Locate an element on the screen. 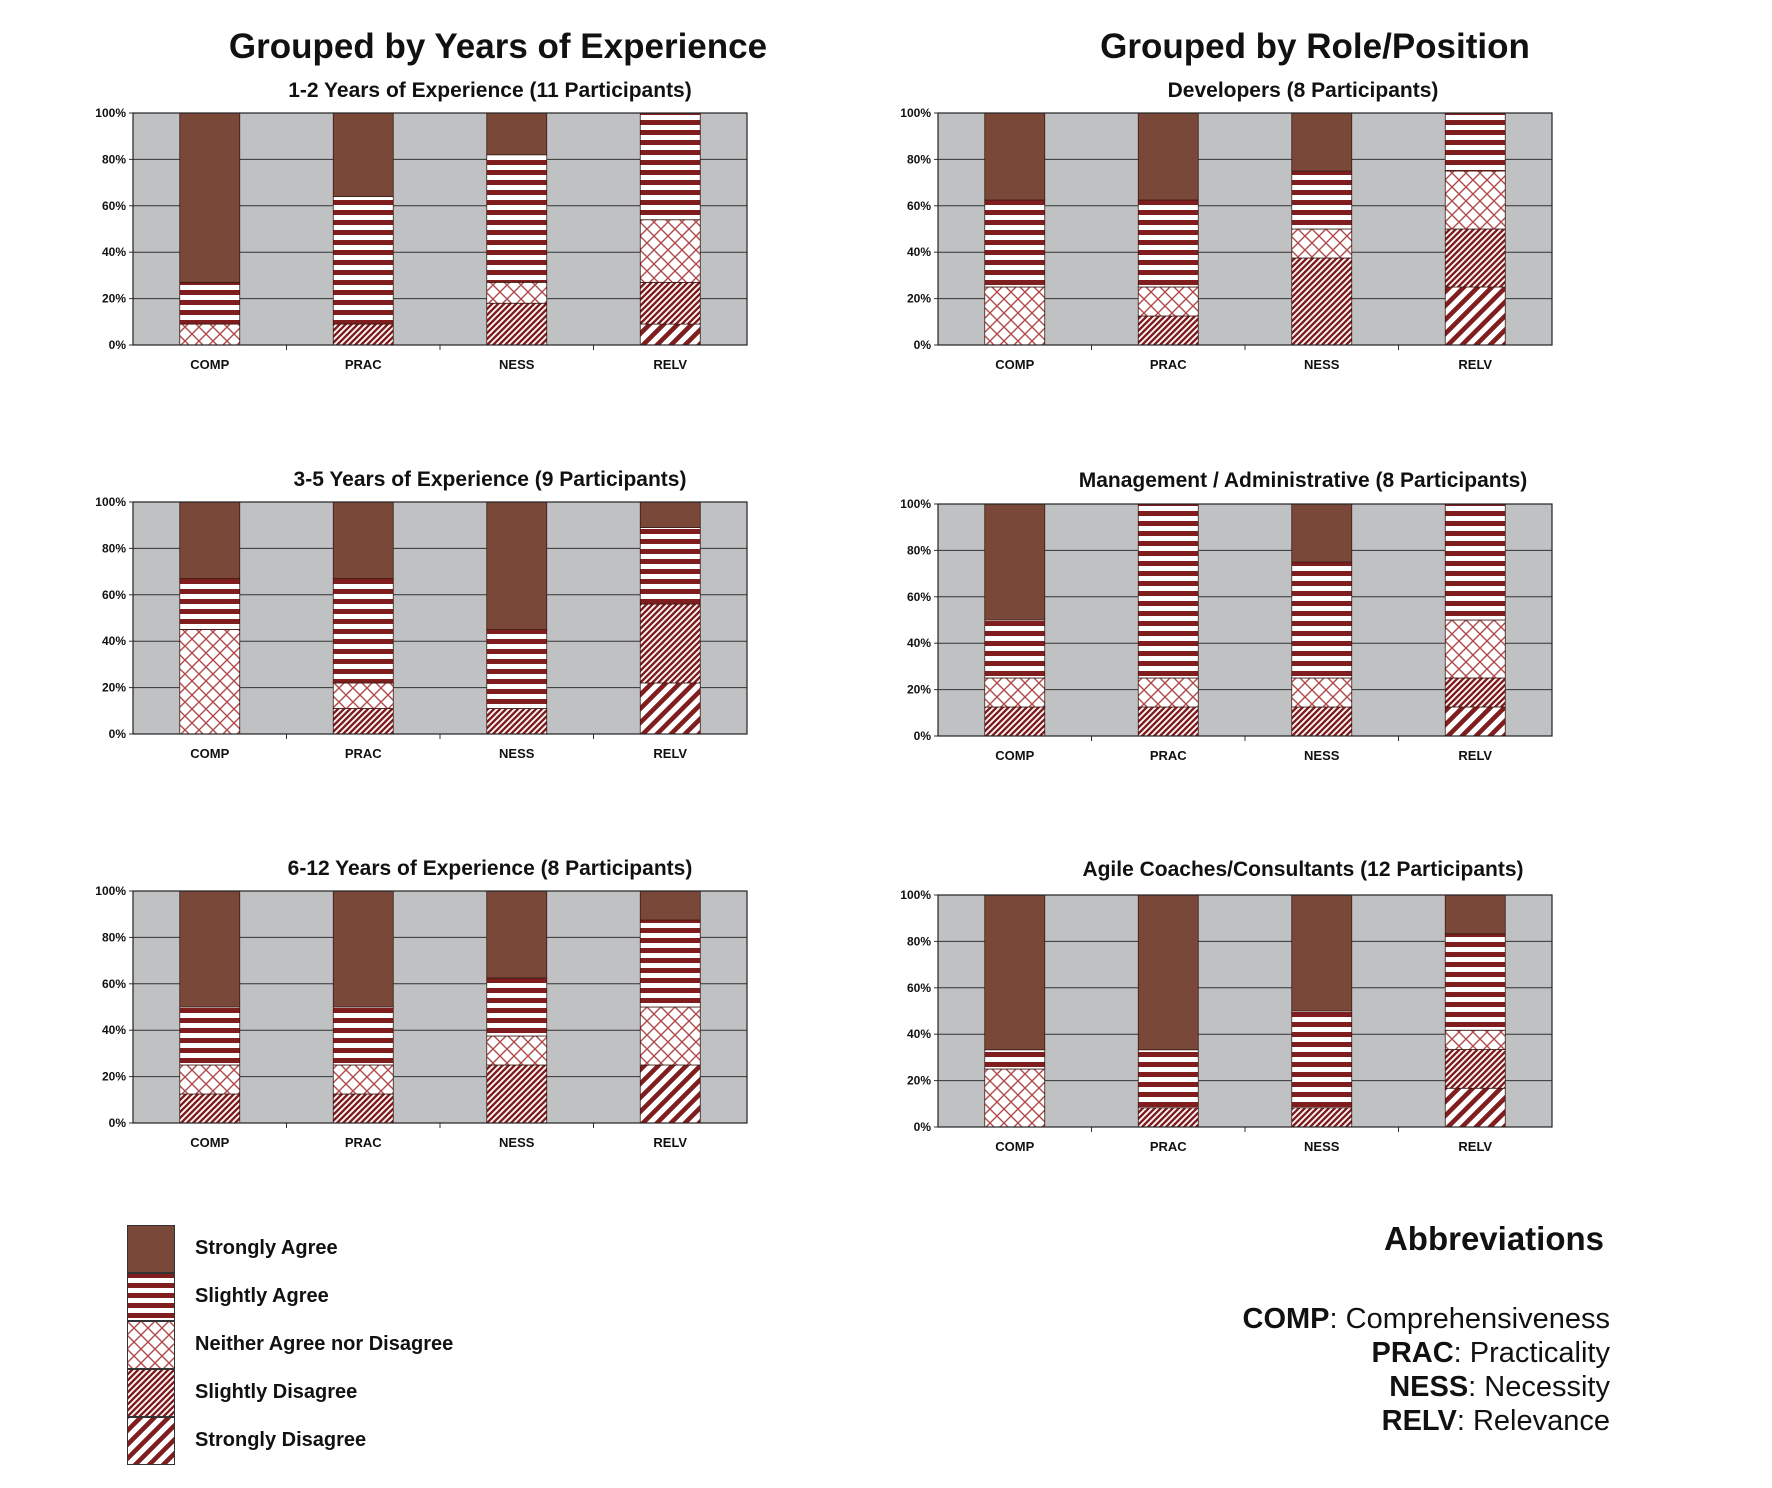 The height and width of the screenshot is (1488, 1772). abbreviation-ness: NESS: Necessity is located at coordinates (1375, 1387).